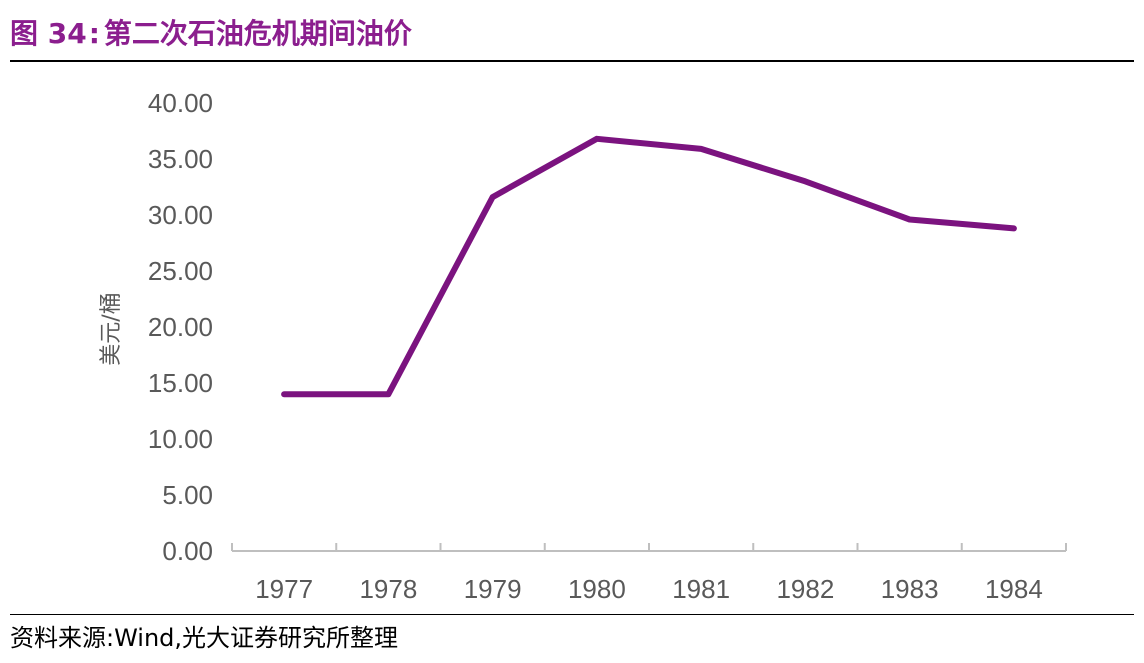 This screenshot has height=663, width=1144. I want to click on bottom-rule, so click(572, 614).